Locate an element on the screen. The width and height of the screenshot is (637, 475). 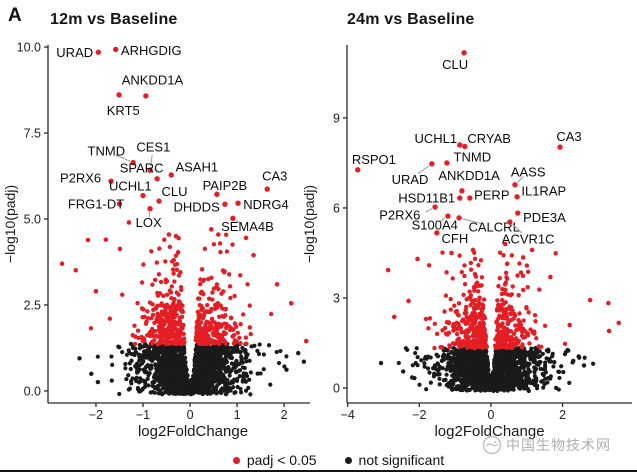
watermark: 中国生物技术网 is located at coordinates (546, 445).